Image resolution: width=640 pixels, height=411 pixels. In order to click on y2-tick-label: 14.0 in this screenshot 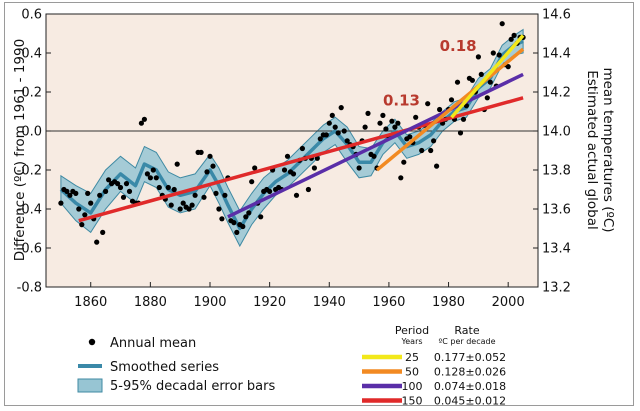, I will do `click(556, 132)`.